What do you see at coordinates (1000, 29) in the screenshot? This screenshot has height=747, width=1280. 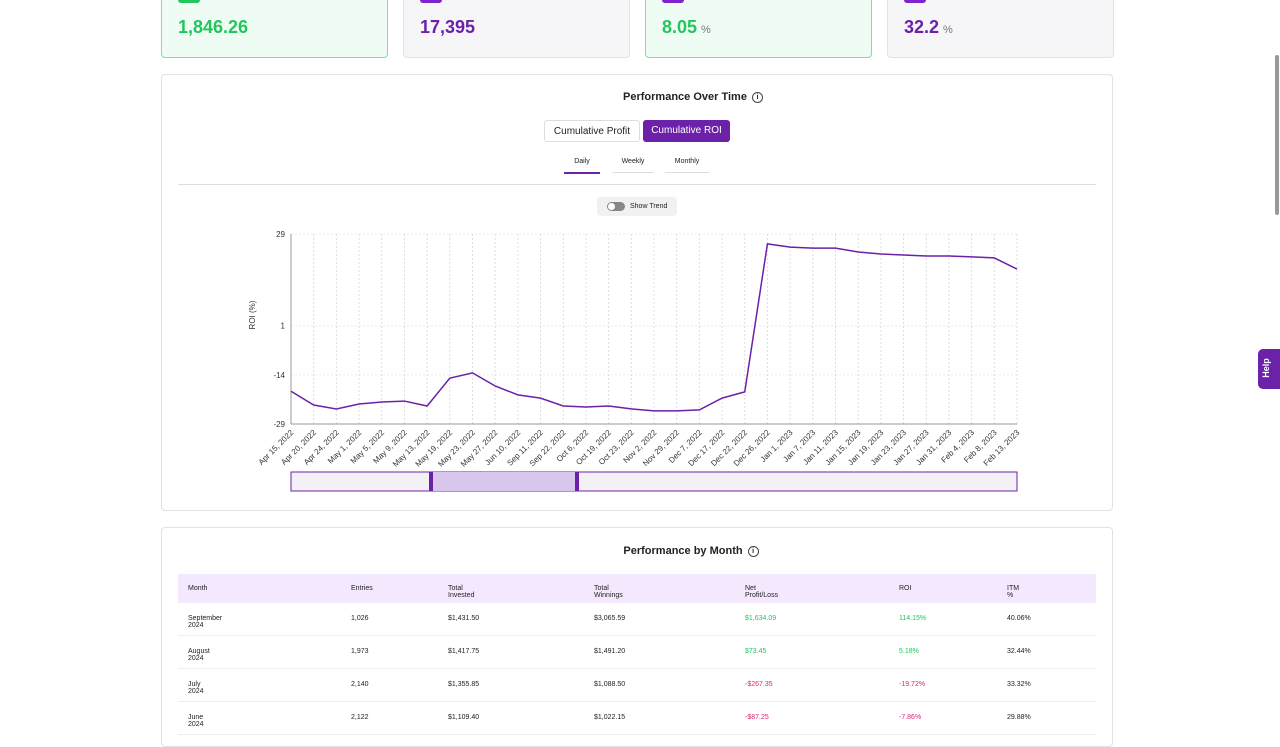 I see `stat-card: 32.2%` at bounding box center [1000, 29].